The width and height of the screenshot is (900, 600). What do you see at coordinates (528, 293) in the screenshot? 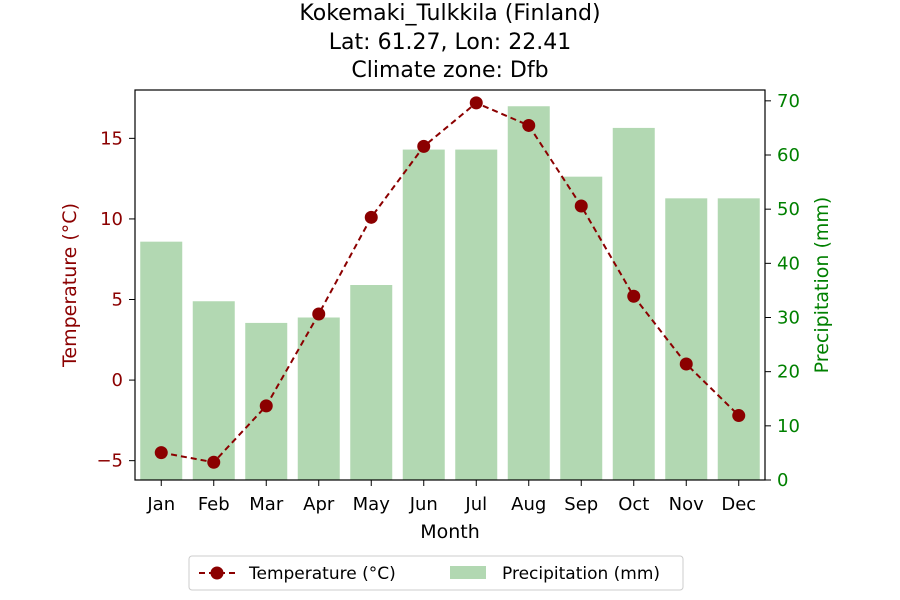
I see `precipitation-bar-aug` at bounding box center [528, 293].